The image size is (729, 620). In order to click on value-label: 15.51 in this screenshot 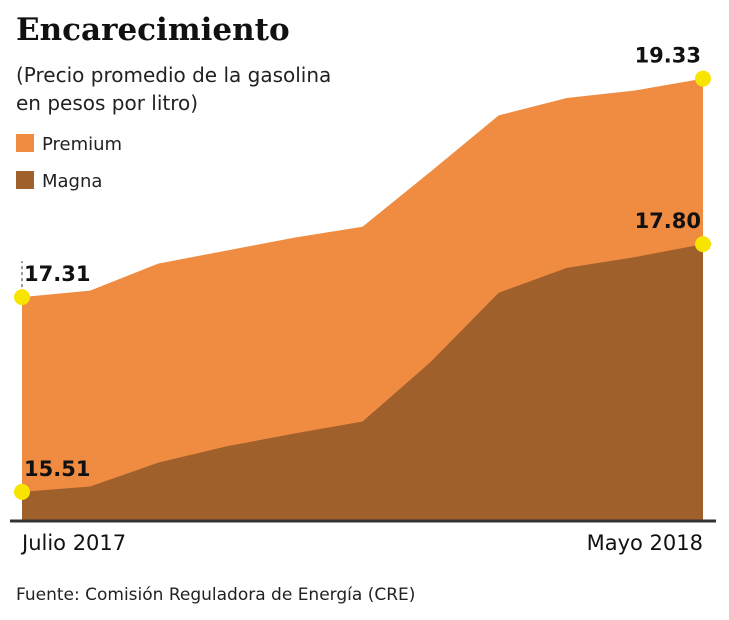, I will do `click(57, 469)`.